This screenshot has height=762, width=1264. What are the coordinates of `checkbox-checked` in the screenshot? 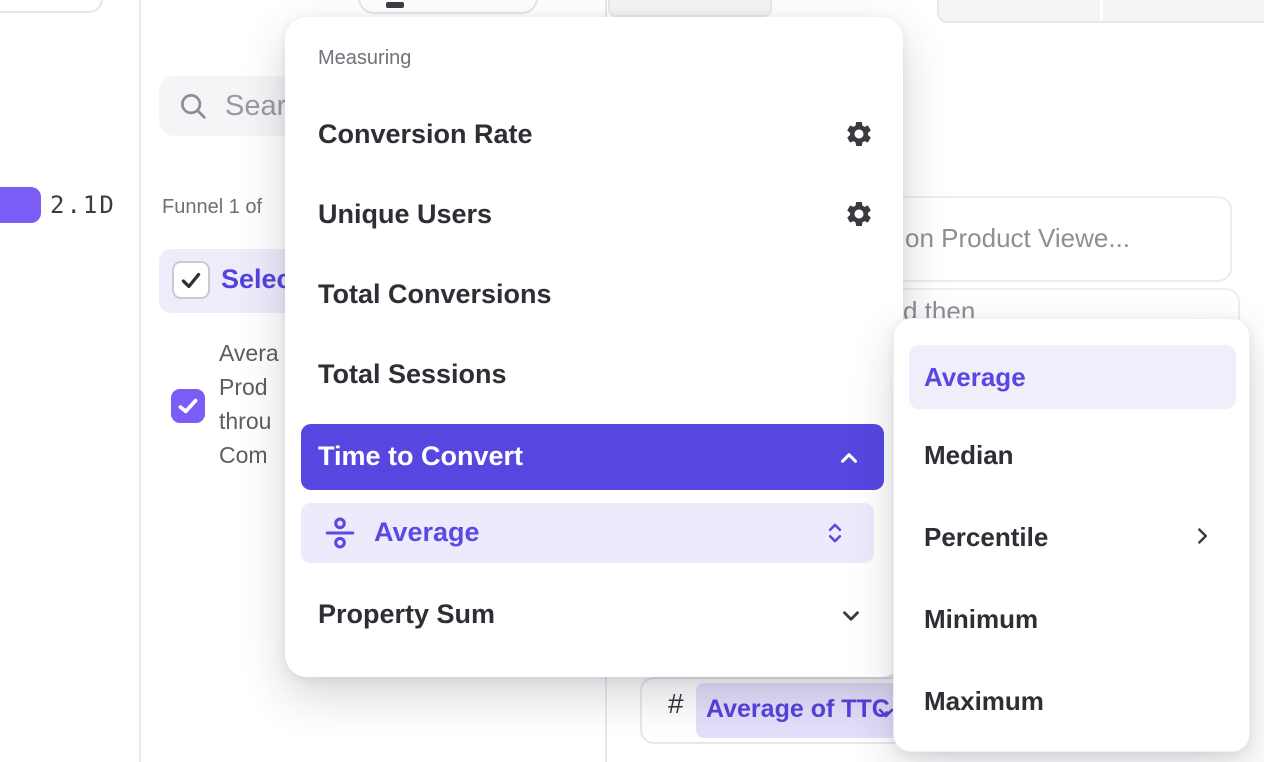 It's located at (191, 280).